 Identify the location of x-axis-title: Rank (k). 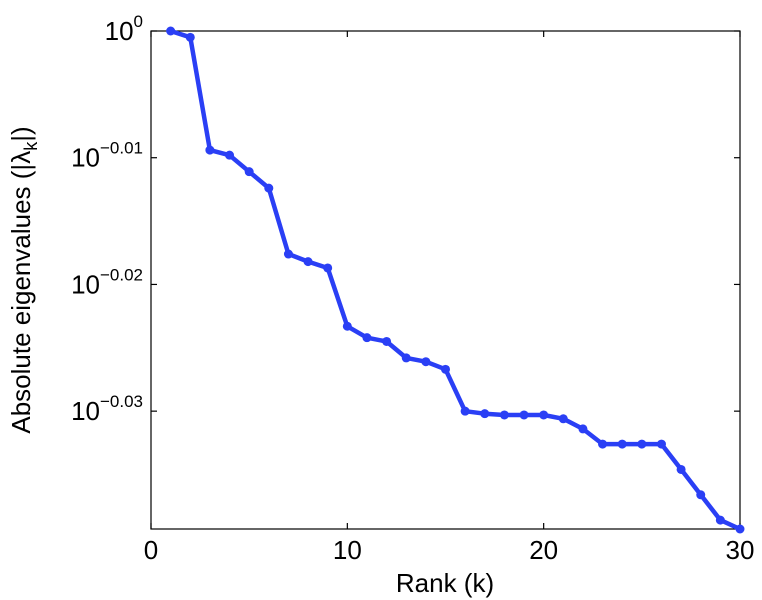
(445, 583).